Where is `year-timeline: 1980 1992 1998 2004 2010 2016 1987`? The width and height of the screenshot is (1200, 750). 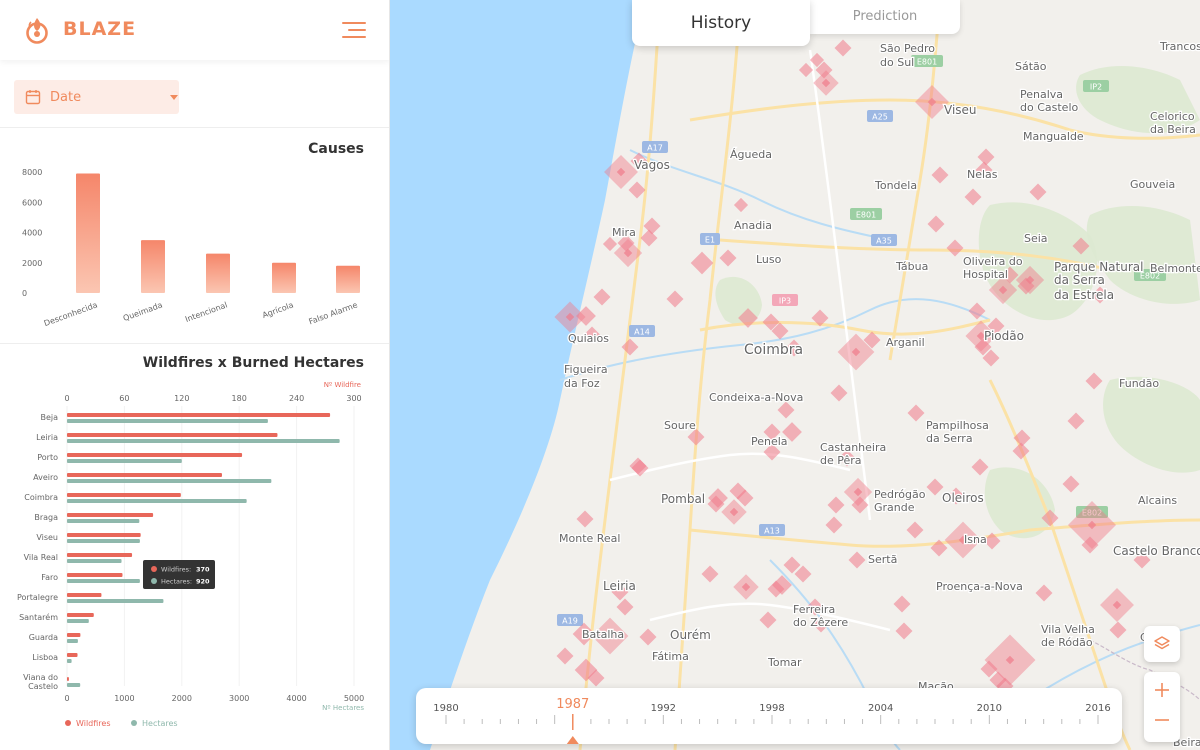
year-timeline: 1980 1992 1998 2004 2010 2016 1987 is located at coordinates (769, 716).